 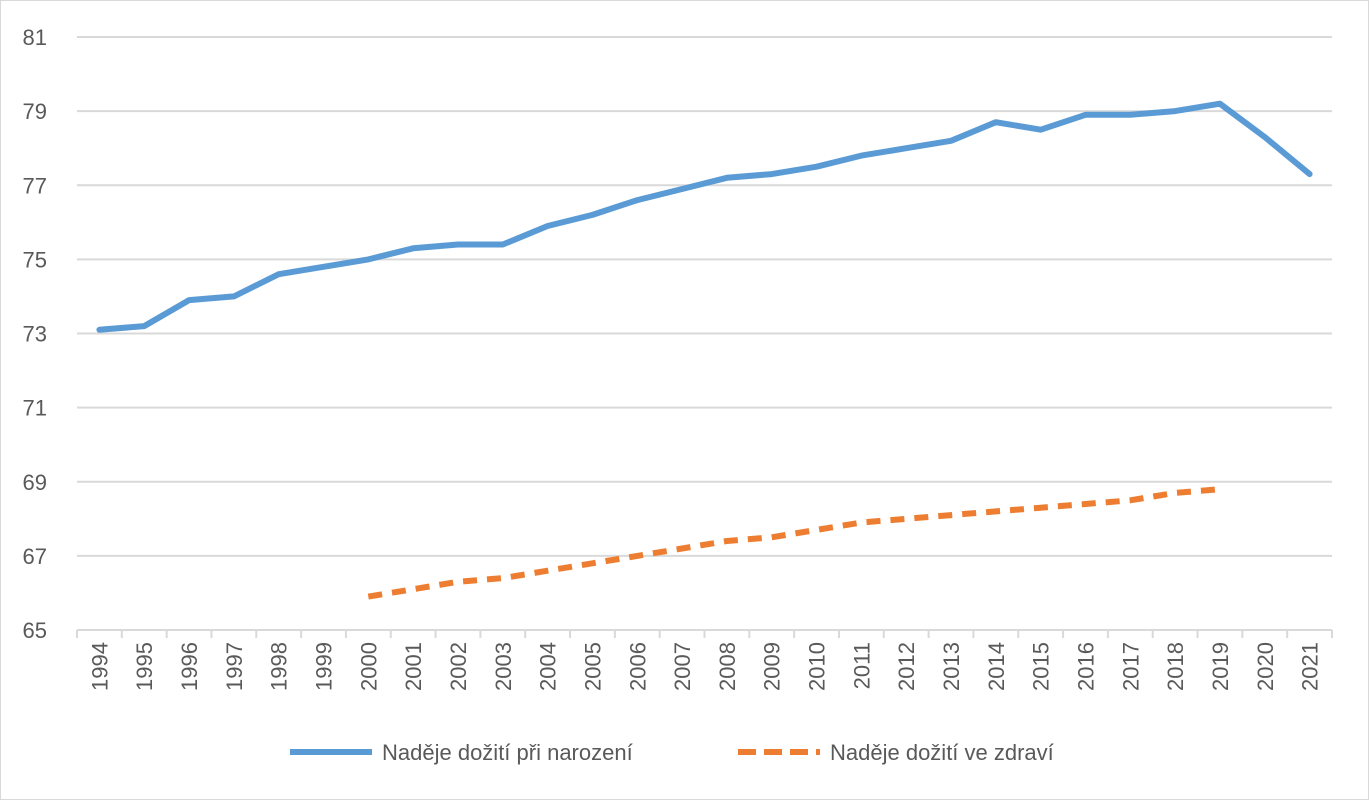 I want to click on x-tick-label: 2006, so click(x=637, y=666).